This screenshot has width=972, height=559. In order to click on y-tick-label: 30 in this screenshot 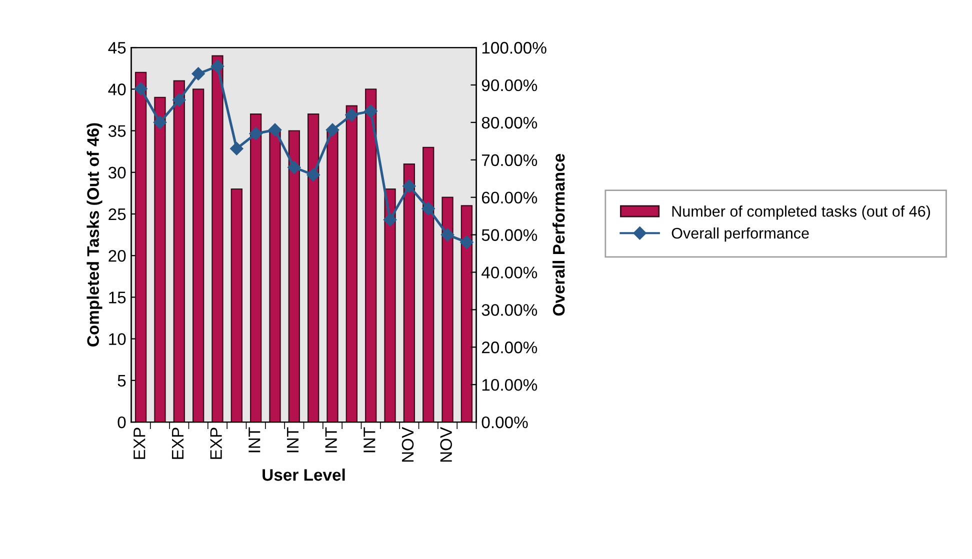, I will do `click(117, 172)`.